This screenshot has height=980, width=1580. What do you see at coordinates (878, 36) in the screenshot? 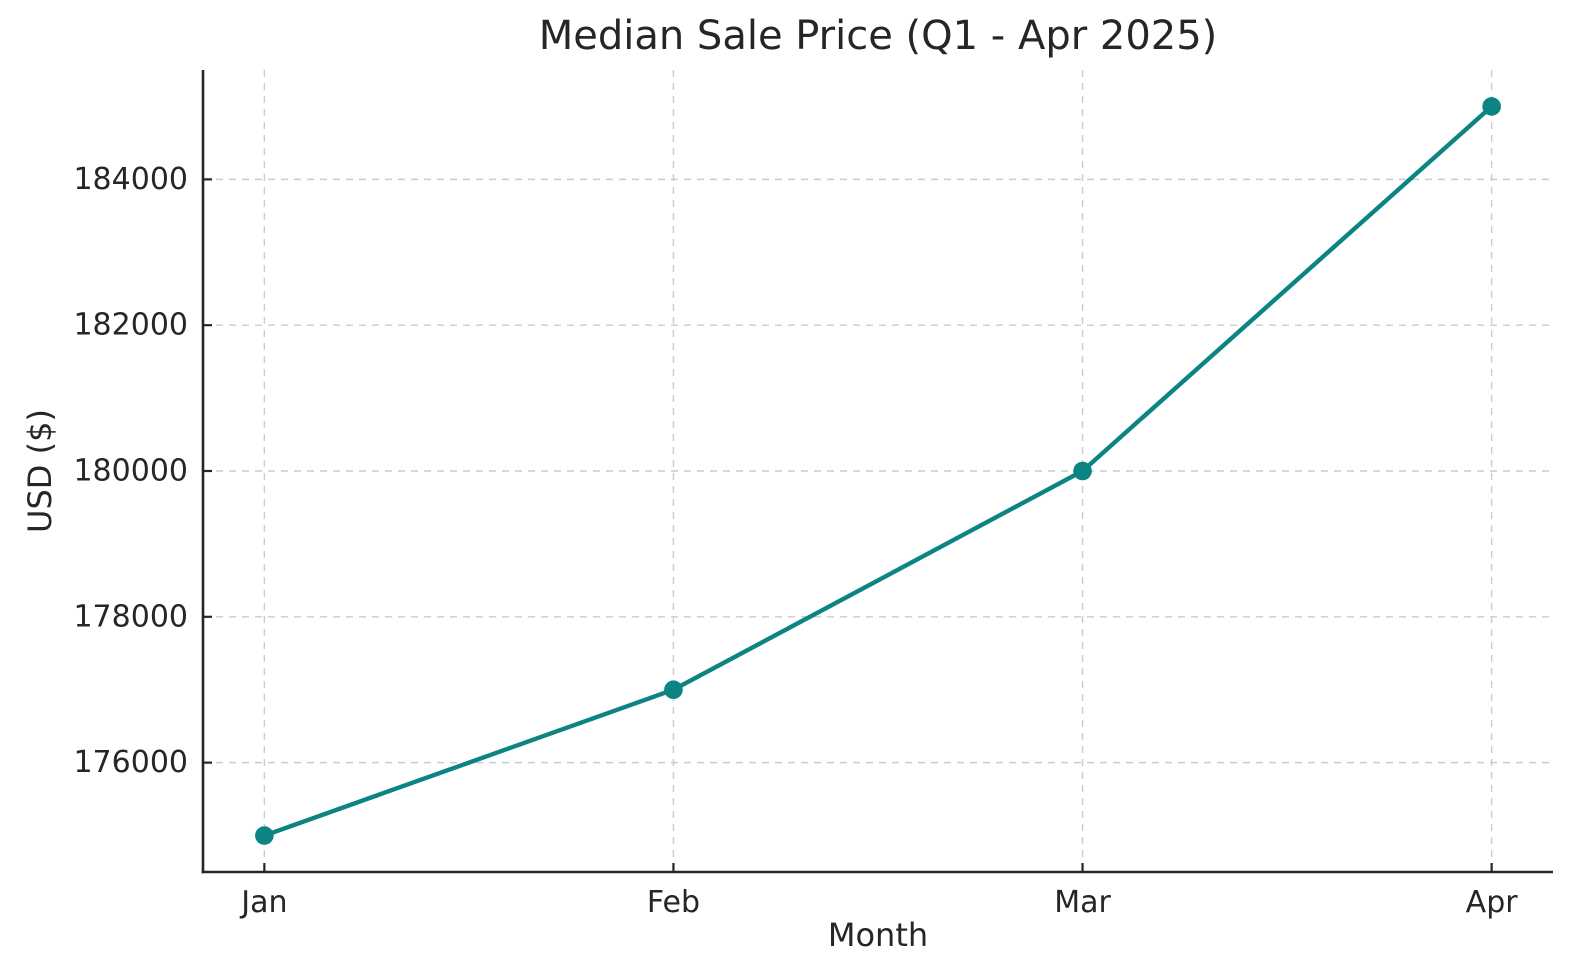
I see `chart-title: Median Sale Price (Q1 - Apr 2025)` at bounding box center [878, 36].